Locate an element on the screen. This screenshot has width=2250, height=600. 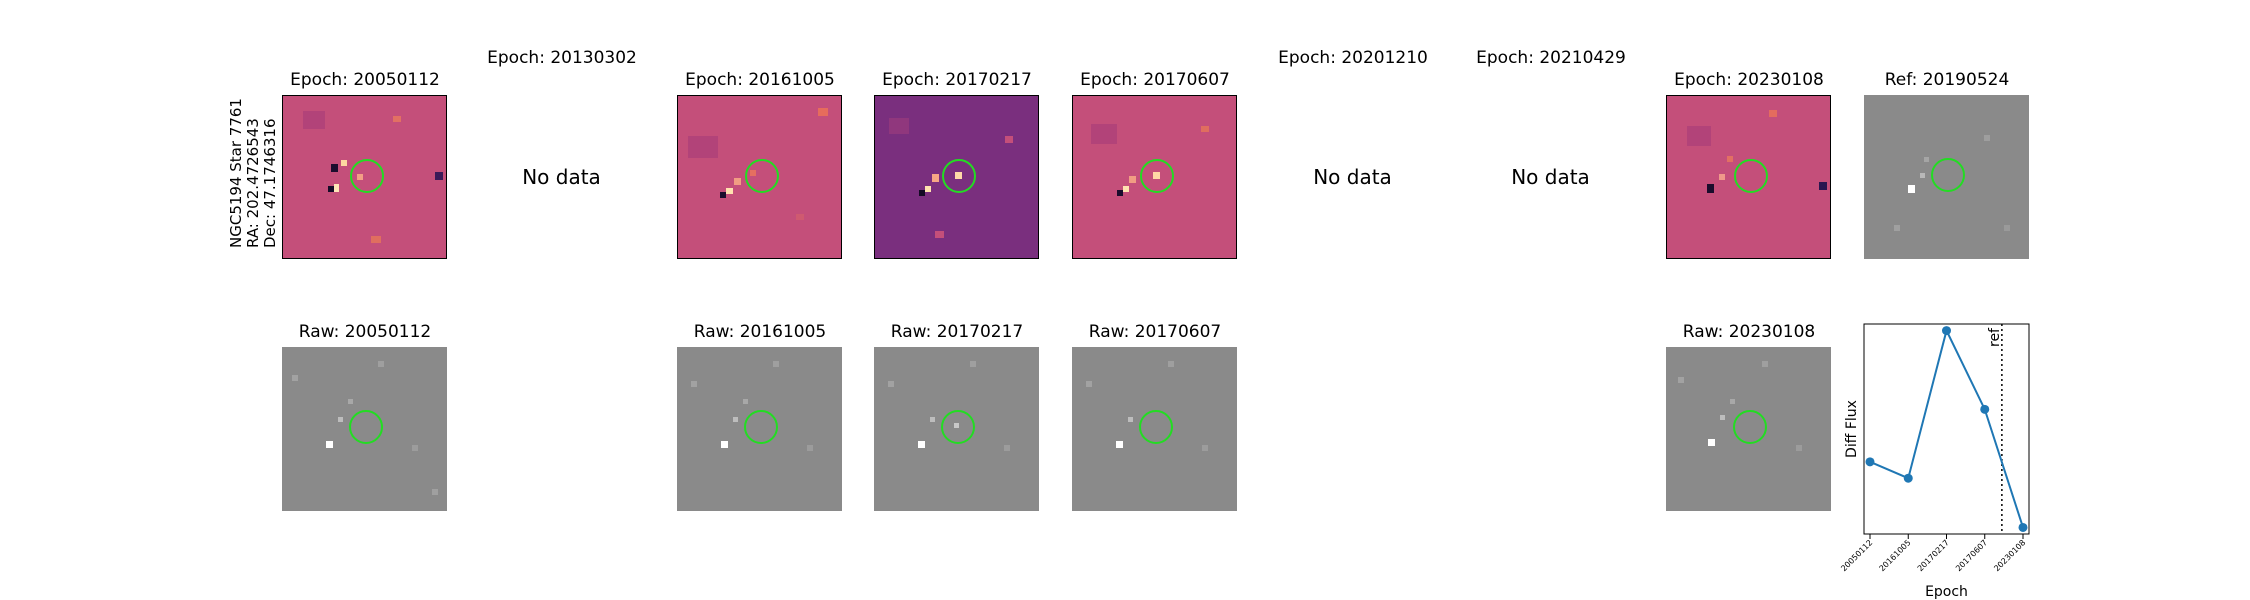
raw-image-3-graphic is located at coordinates (949, 406).